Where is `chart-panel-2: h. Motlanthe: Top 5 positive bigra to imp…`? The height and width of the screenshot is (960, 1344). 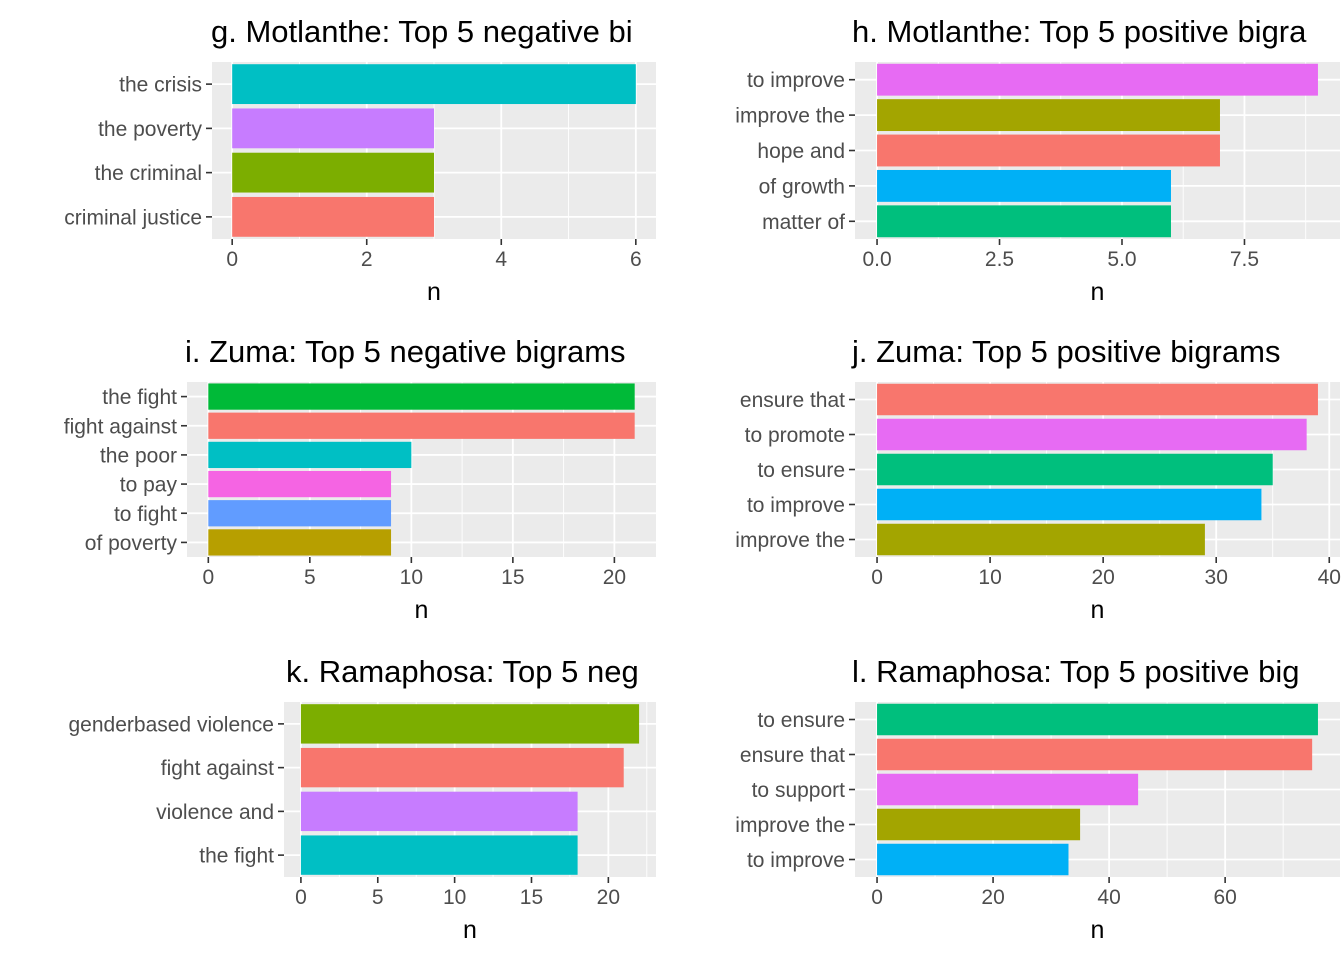 chart-panel-2: h. Motlanthe: Top 5 positive bigra to imp… is located at coordinates (1037, 160).